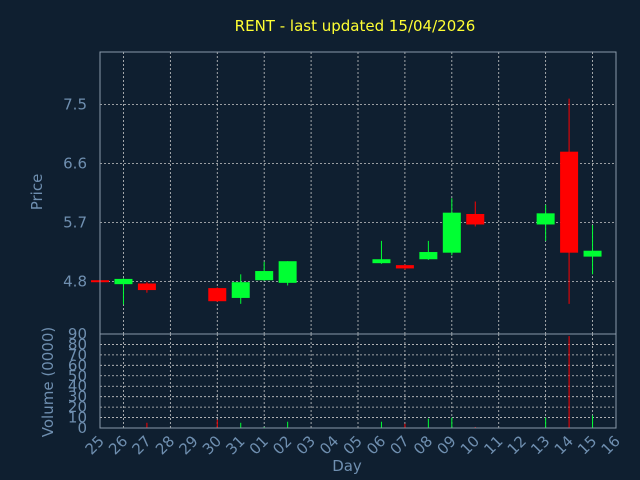 This screenshot has width=640, height=480. I want to click on day-tick-label: 01, so click(259, 445).